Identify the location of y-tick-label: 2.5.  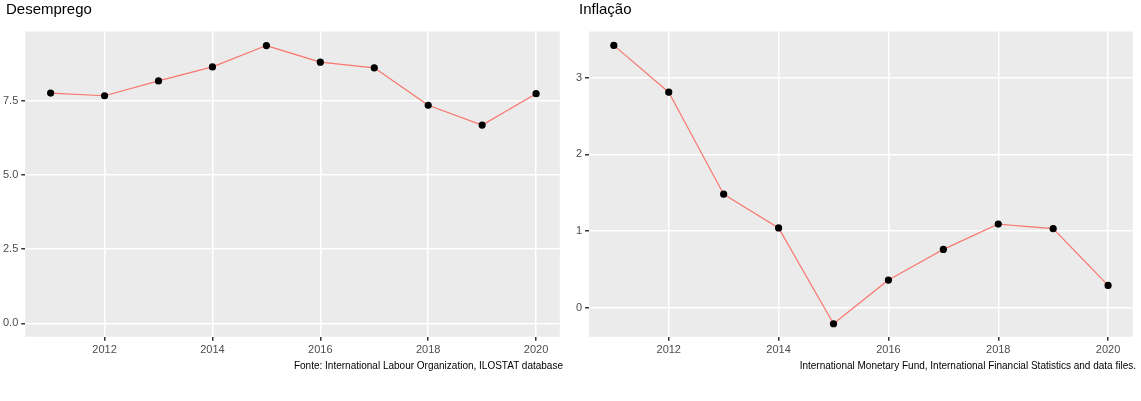
(10, 248).